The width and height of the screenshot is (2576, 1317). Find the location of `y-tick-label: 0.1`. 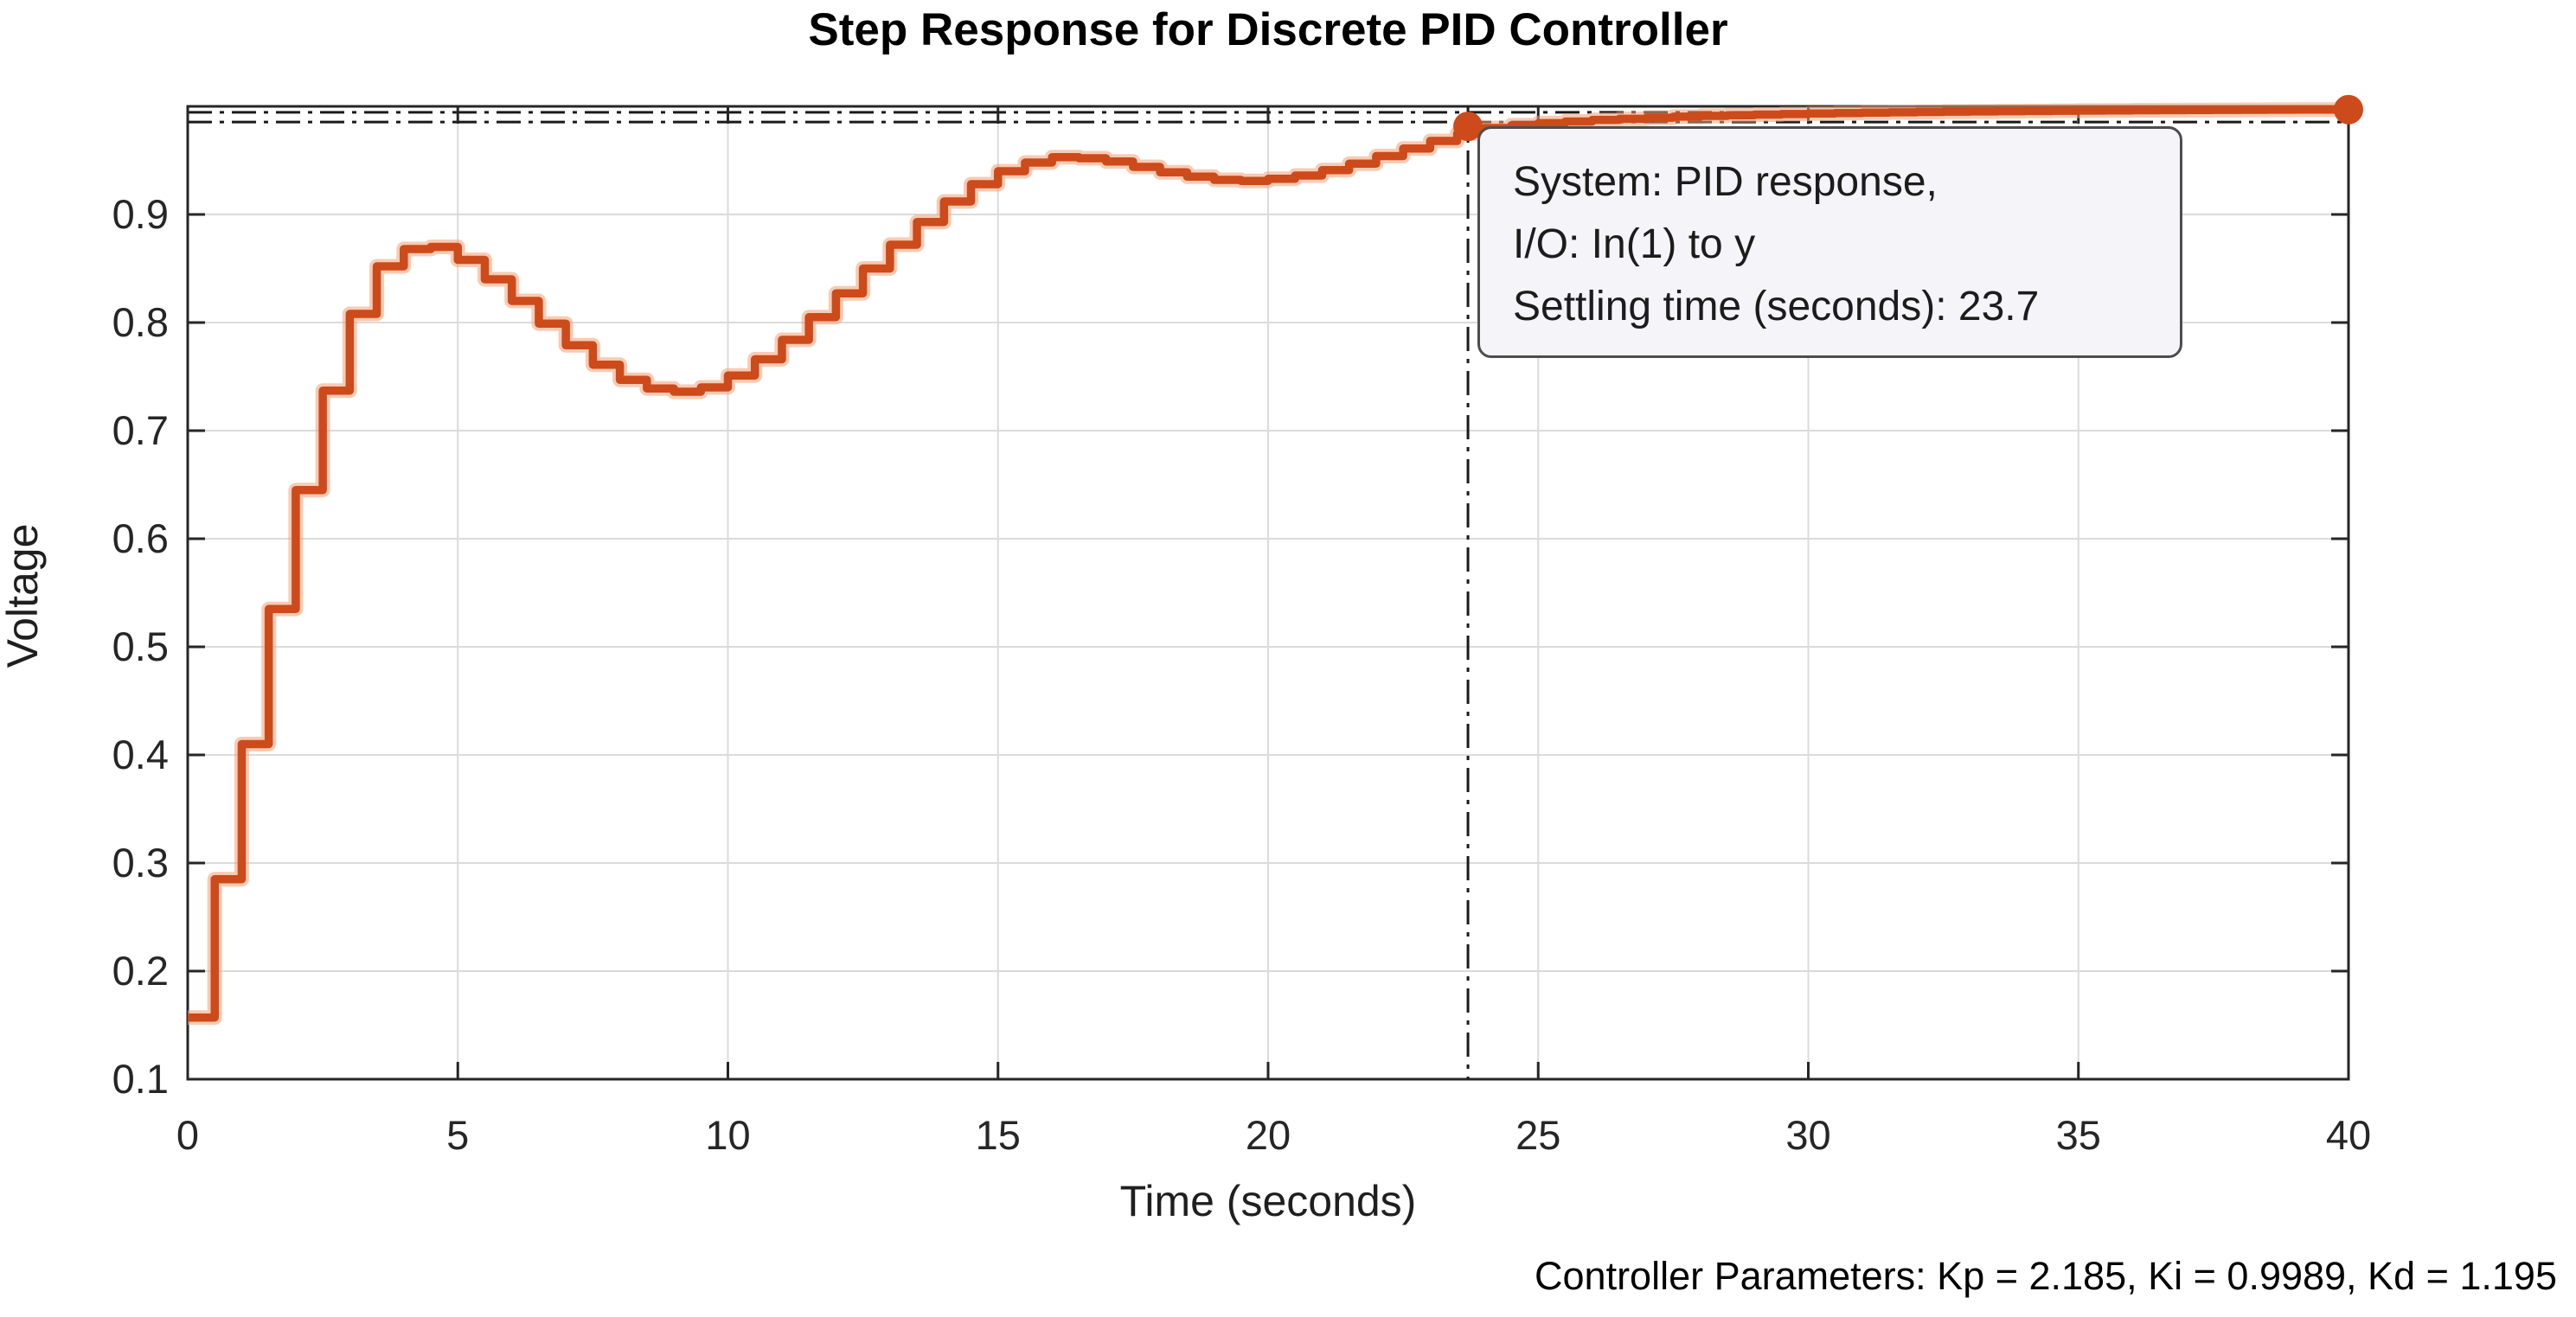

y-tick-label: 0.1 is located at coordinates (140, 1079).